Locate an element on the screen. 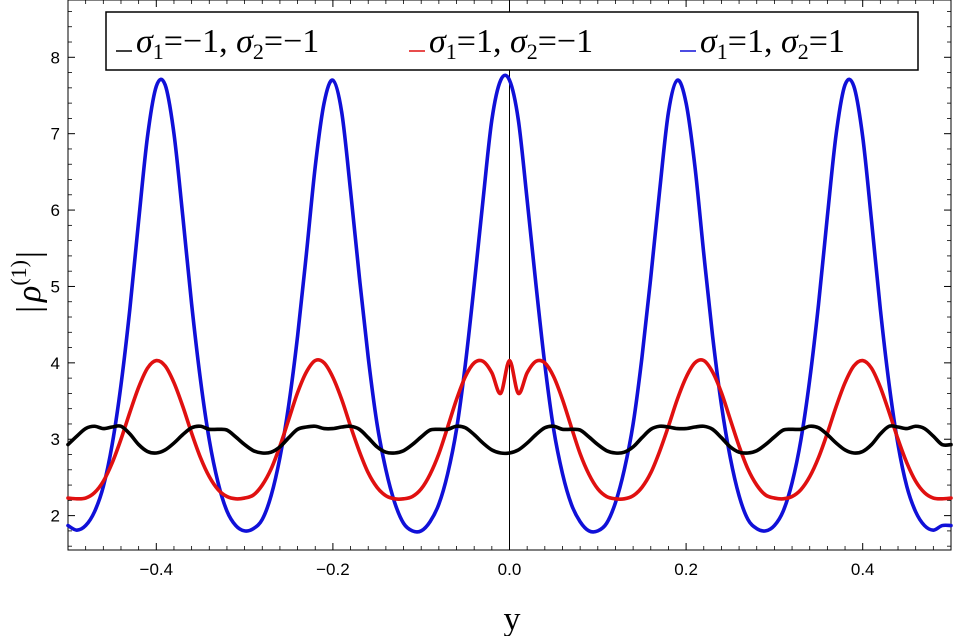 The width and height of the screenshot is (960, 636). x-tick-label: −0.2 is located at coordinates (333, 569).